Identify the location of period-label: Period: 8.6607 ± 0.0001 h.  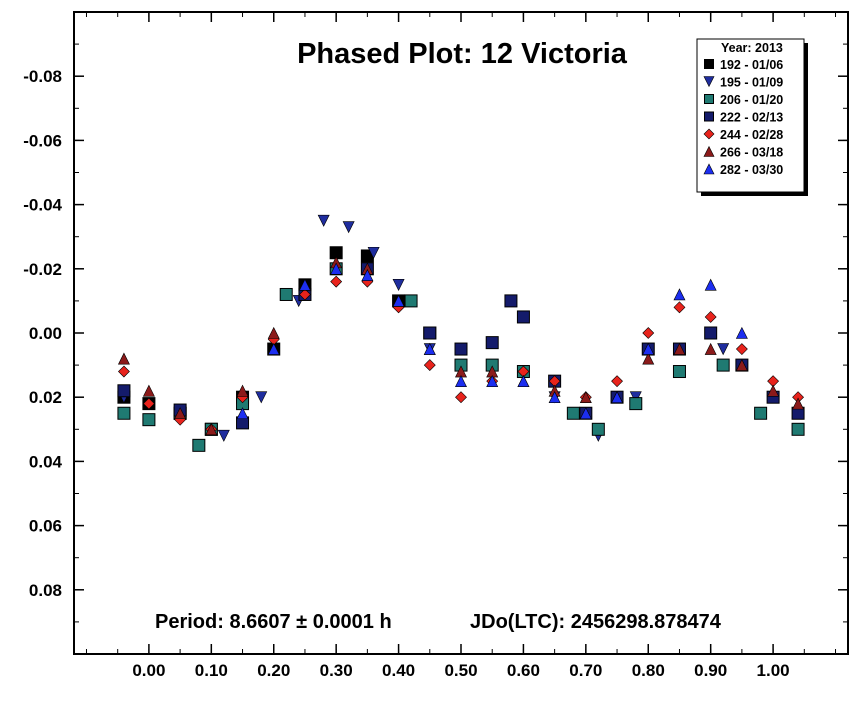
(273, 622).